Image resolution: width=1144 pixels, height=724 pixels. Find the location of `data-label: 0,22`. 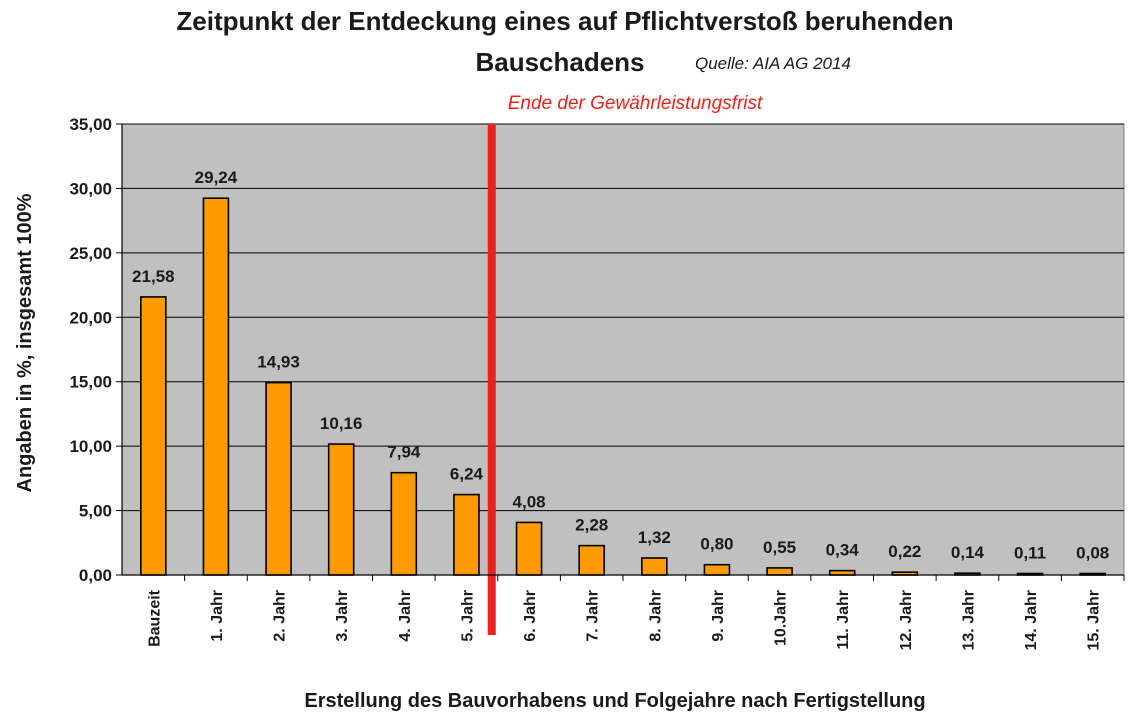

data-label: 0,22 is located at coordinates (904, 551).